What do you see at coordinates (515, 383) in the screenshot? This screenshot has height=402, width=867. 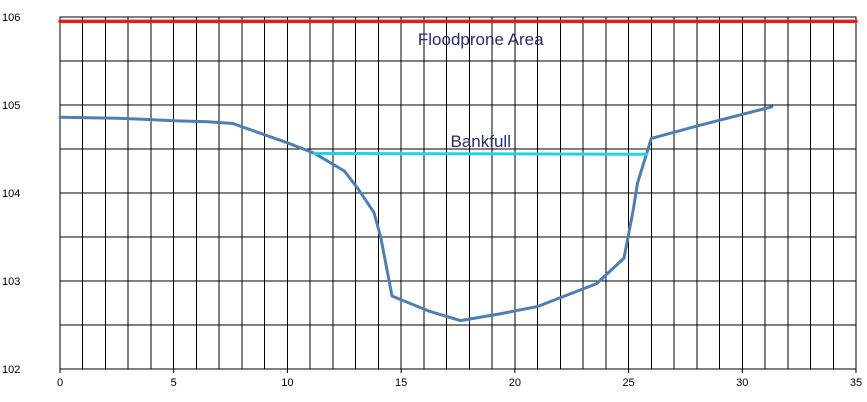 I see `x-tick-label: 20` at bounding box center [515, 383].